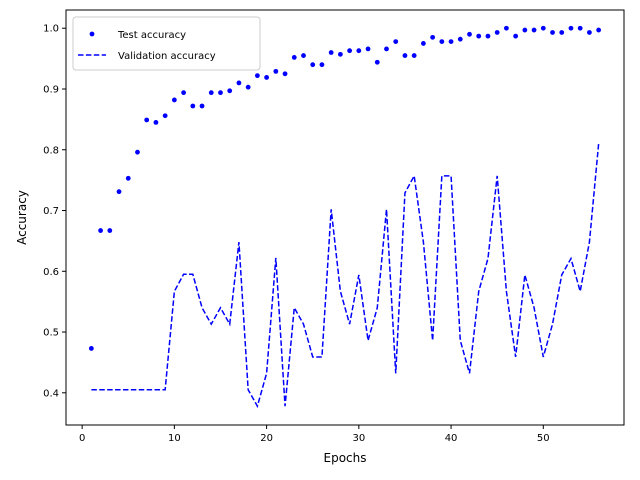 The image size is (640, 480). What do you see at coordinates (345, 458) in the screenshot?
I see `x-axis-label: Epochs` at bounding box center [345, 458].